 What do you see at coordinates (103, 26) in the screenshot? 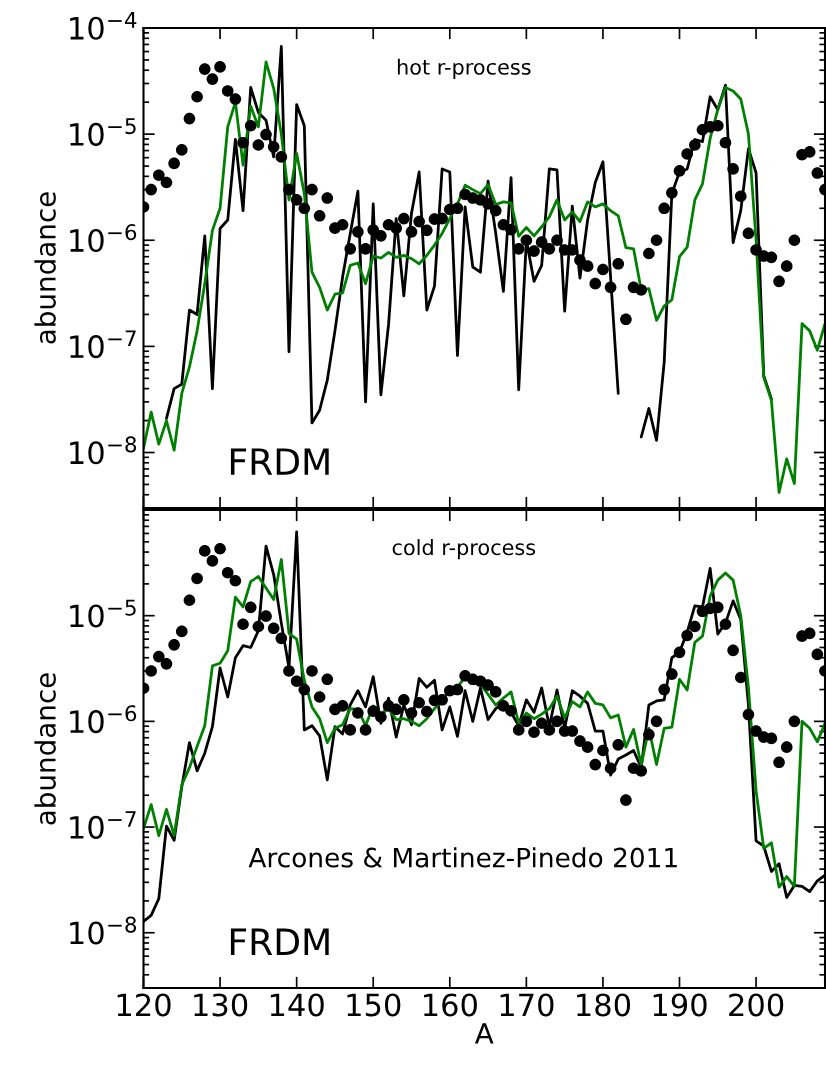
I see `y-tick-label: 10$^{−4}$` at bounding box center [103, 26].